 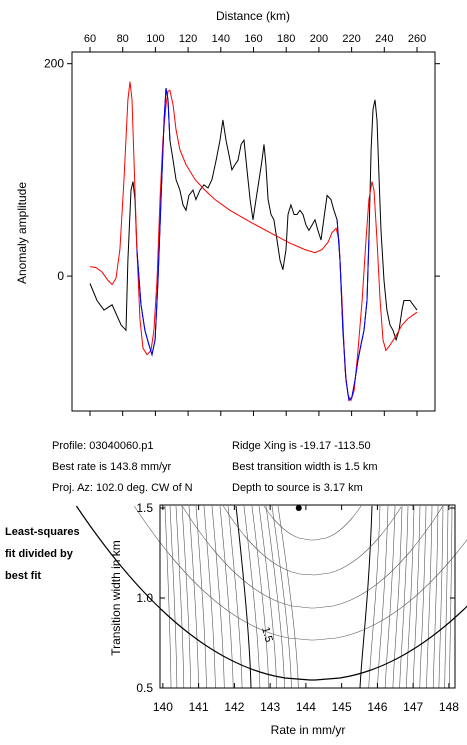 What do you see at coordinates (116, 598) in the screenshot?
I see `y-axis-title: Transition width in km` at bounding box center [116, 598].